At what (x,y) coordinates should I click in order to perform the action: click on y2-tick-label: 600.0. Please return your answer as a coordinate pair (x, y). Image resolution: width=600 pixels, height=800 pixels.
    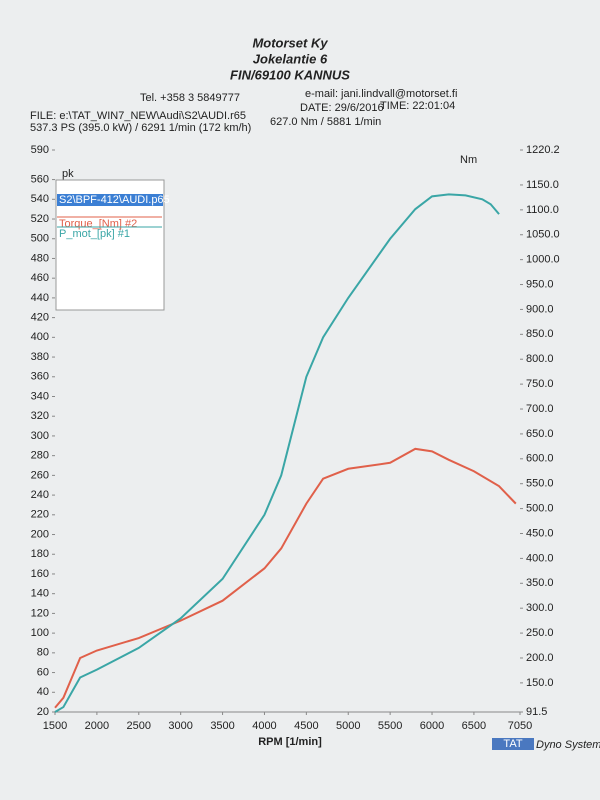
    Looking at the image, I should click on (540, 459).